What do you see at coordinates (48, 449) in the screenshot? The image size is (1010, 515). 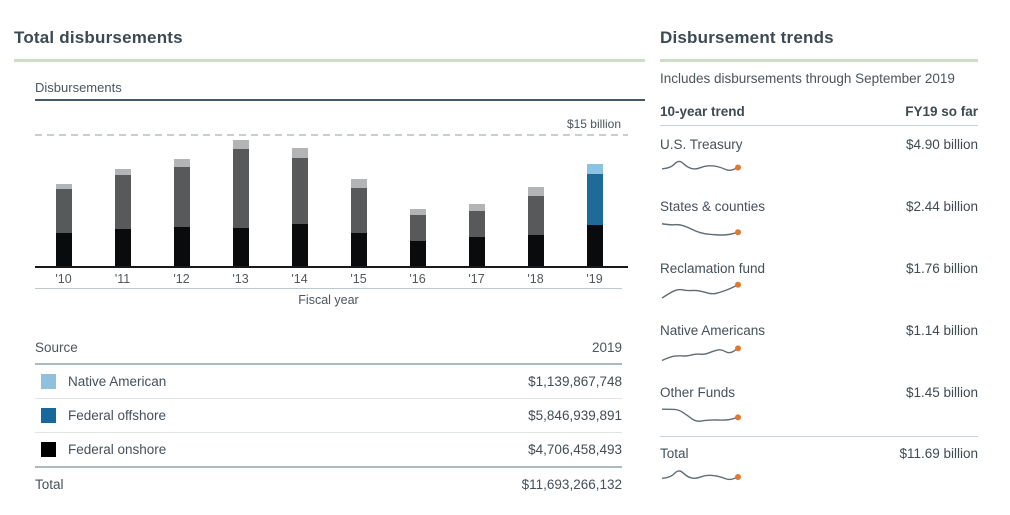 I see `legend-swatch-federal-onshore` at bounding box center [48, 449].